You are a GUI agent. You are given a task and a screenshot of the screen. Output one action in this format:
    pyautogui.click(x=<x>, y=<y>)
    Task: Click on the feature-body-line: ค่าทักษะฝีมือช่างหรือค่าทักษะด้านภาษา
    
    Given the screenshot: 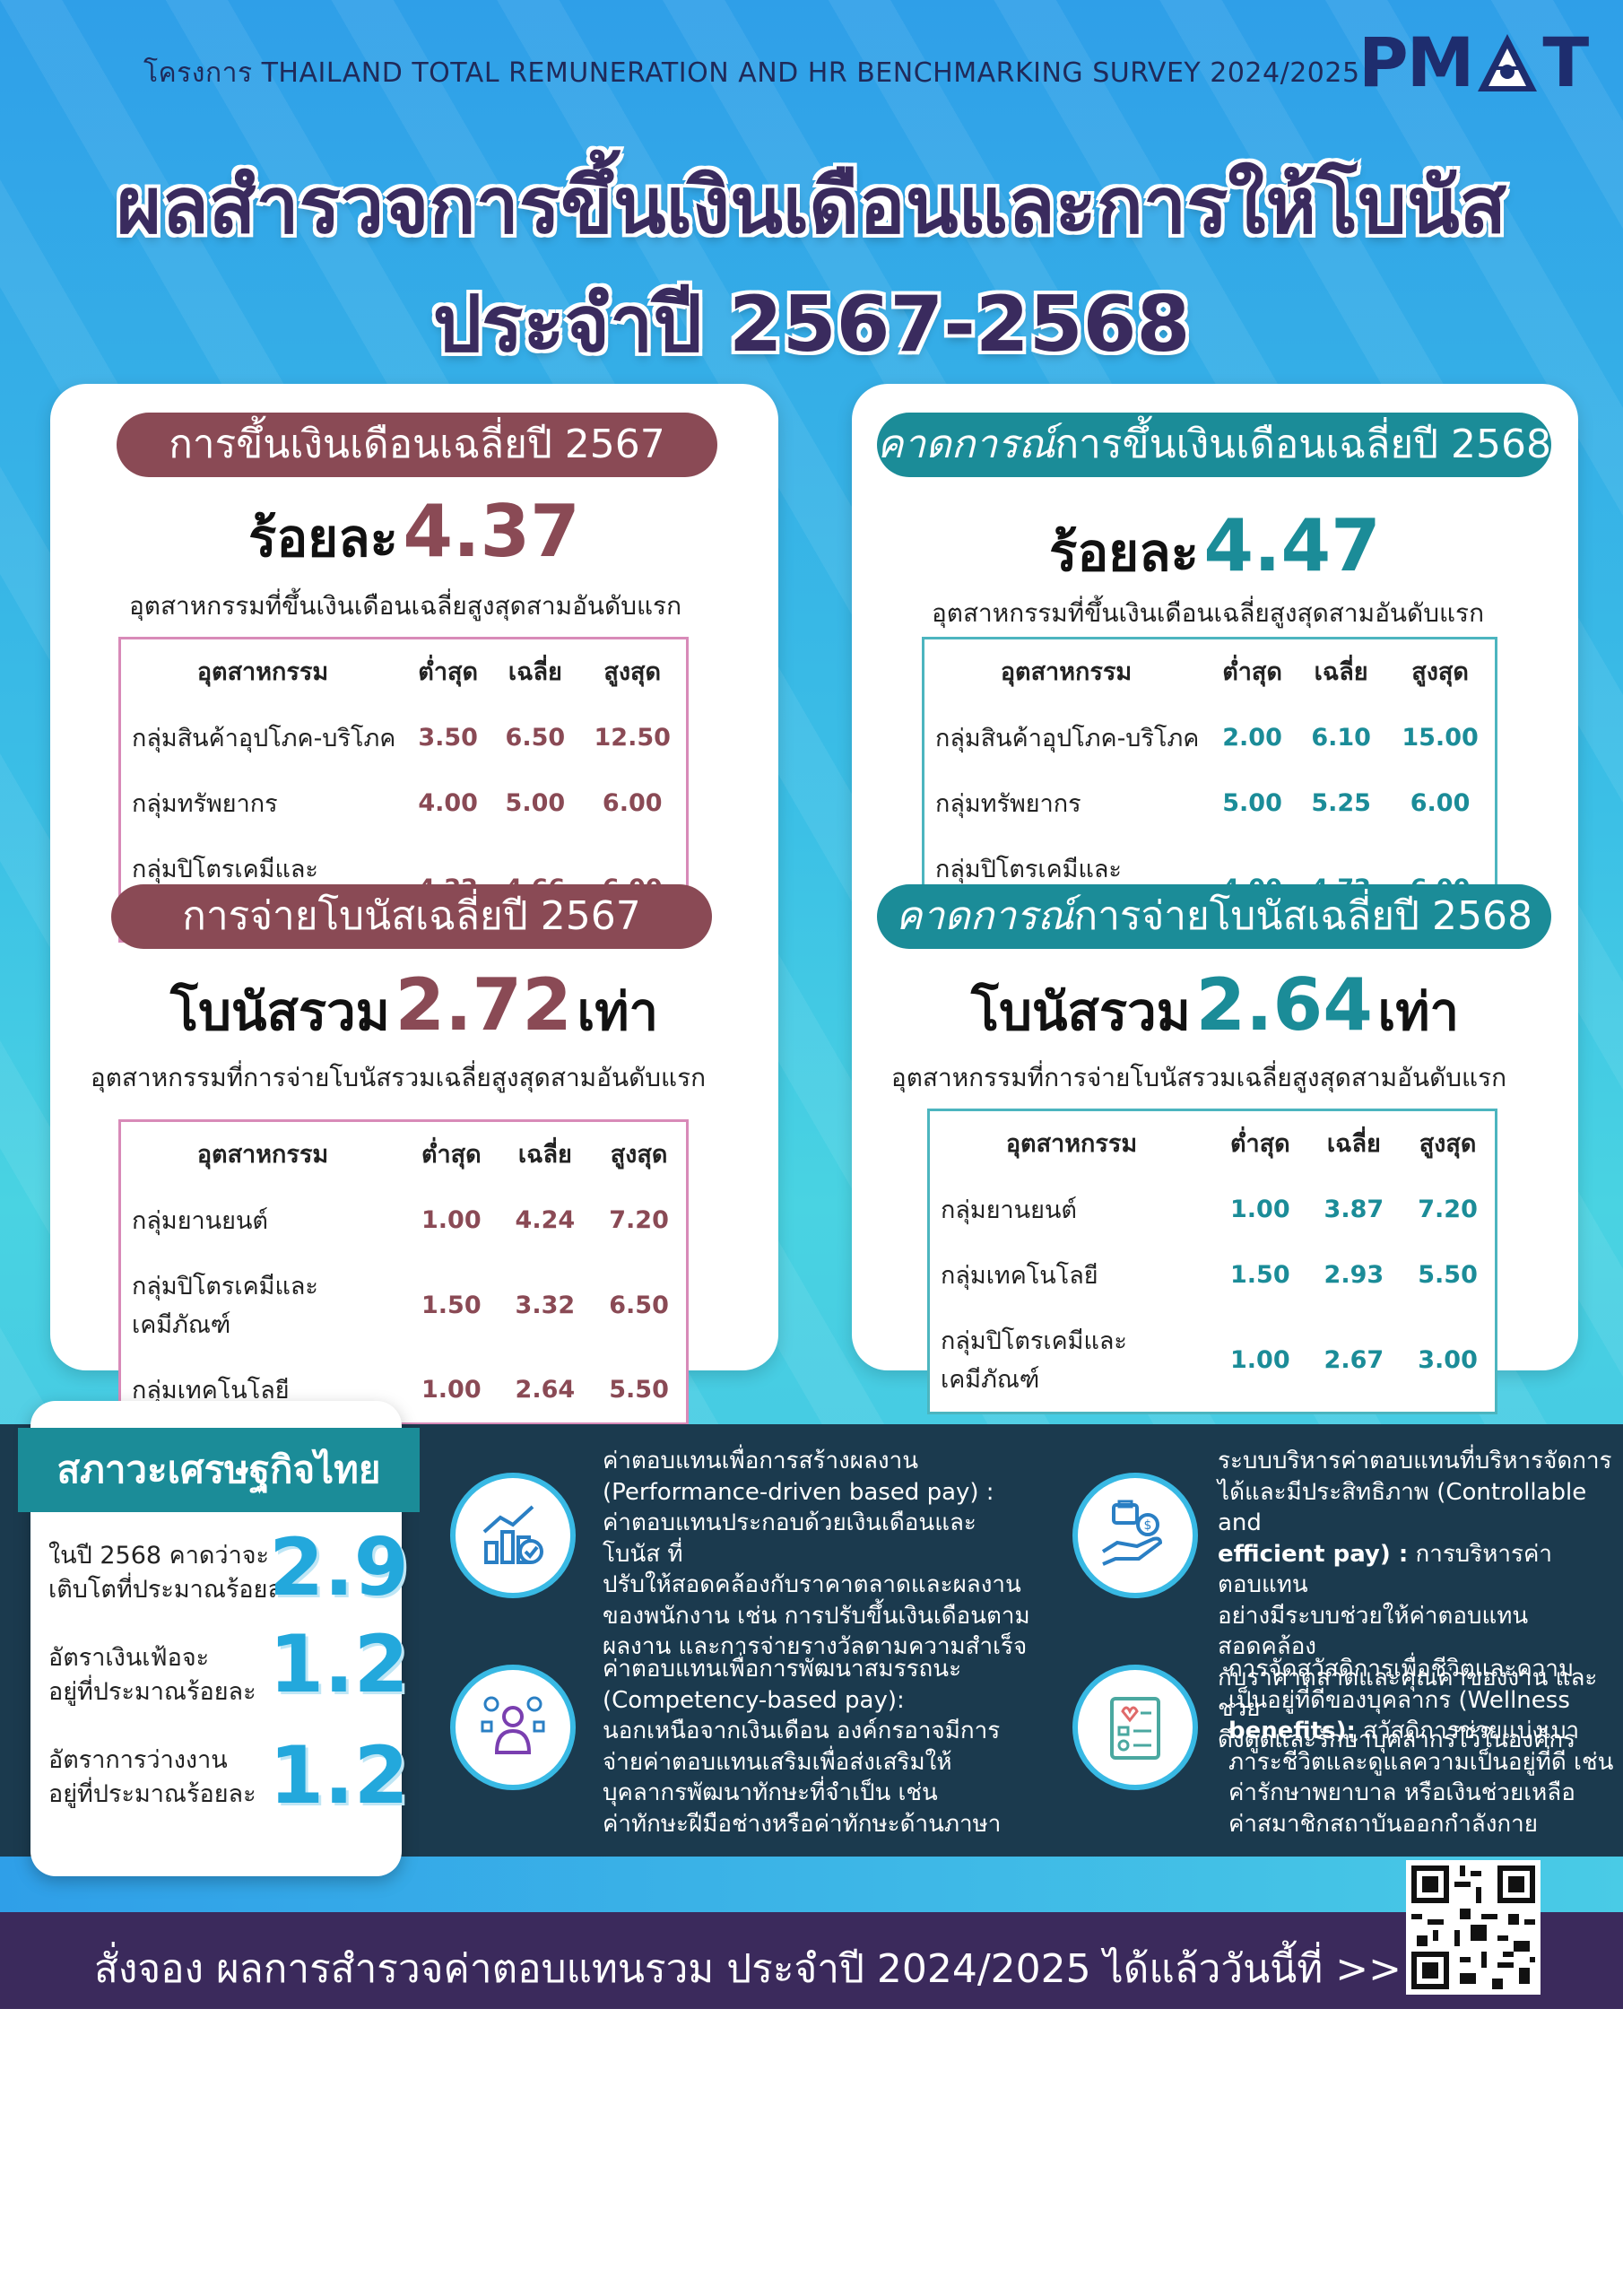 What is the action you would take?
    pyautogui.click(x=802, y=1824)
    